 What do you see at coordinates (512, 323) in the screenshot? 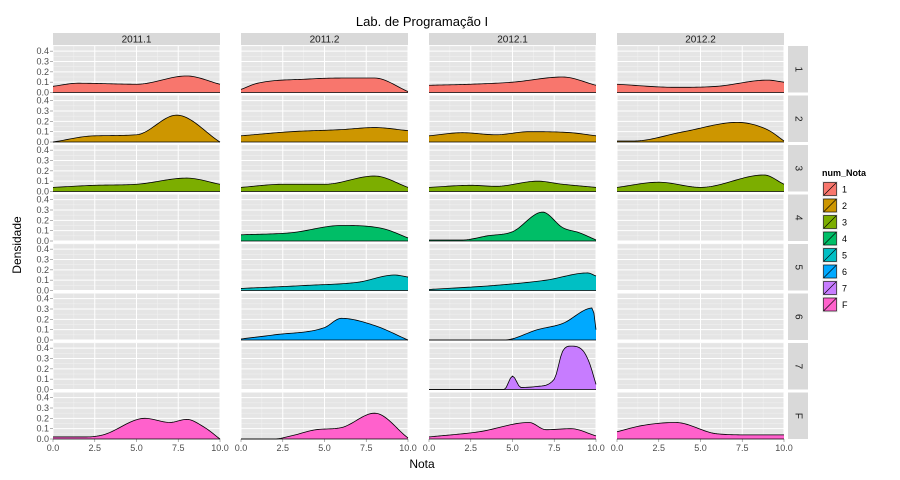
I see `density-area-6-2012.1` at bounding box center [512, 323].